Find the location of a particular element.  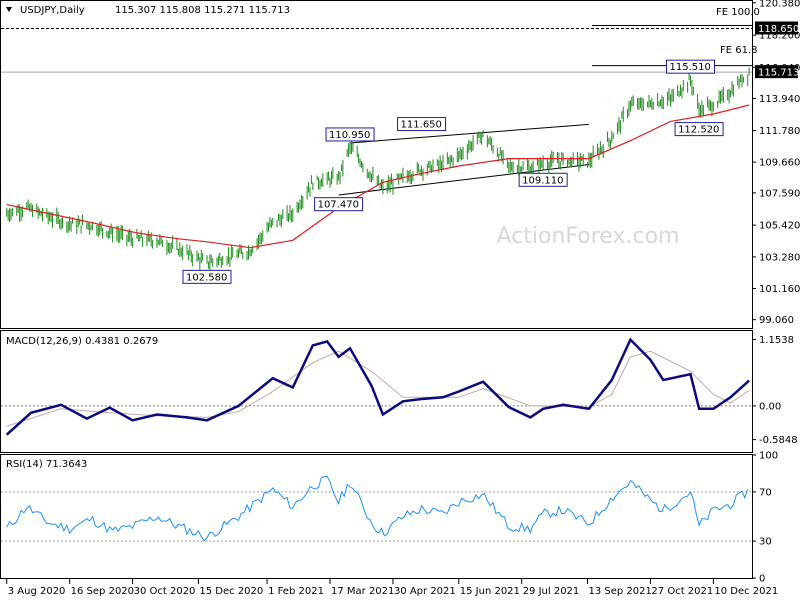

macd-signal-line is located at coordinates (378, 388).